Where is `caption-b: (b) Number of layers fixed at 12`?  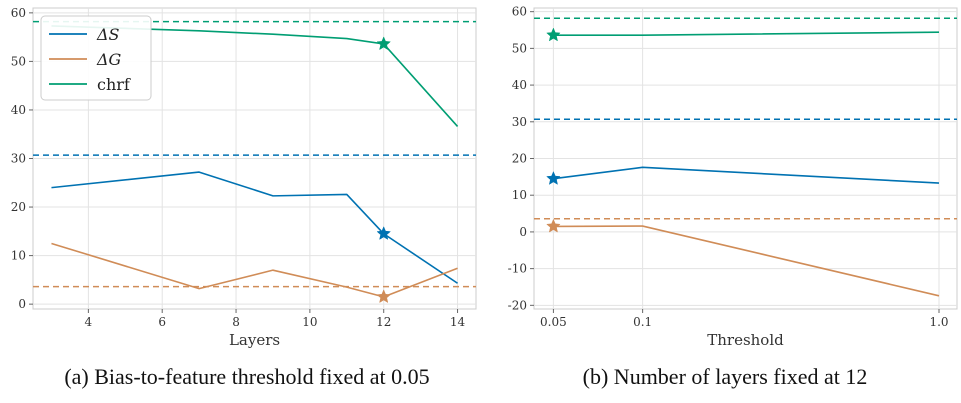 caption-b: (b) Number of layers fixed at 12 is located at coordinates (725, 376).